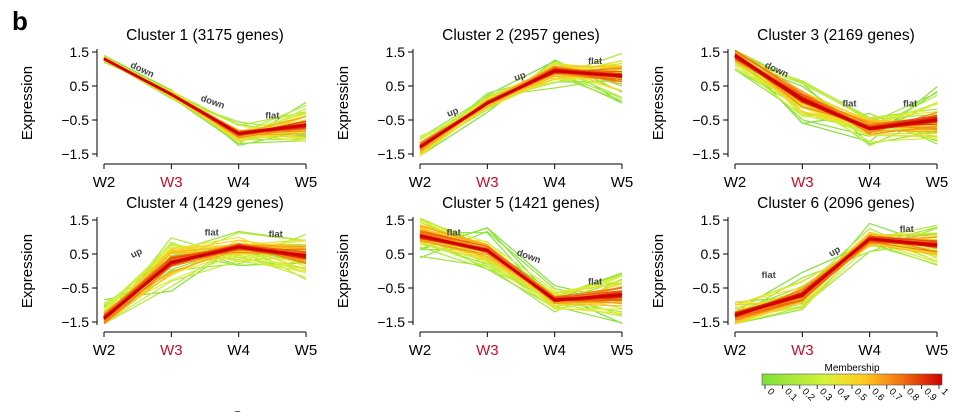  I want to click on chart-title: Cluster 2 (2957 genes), so click(521, 35).